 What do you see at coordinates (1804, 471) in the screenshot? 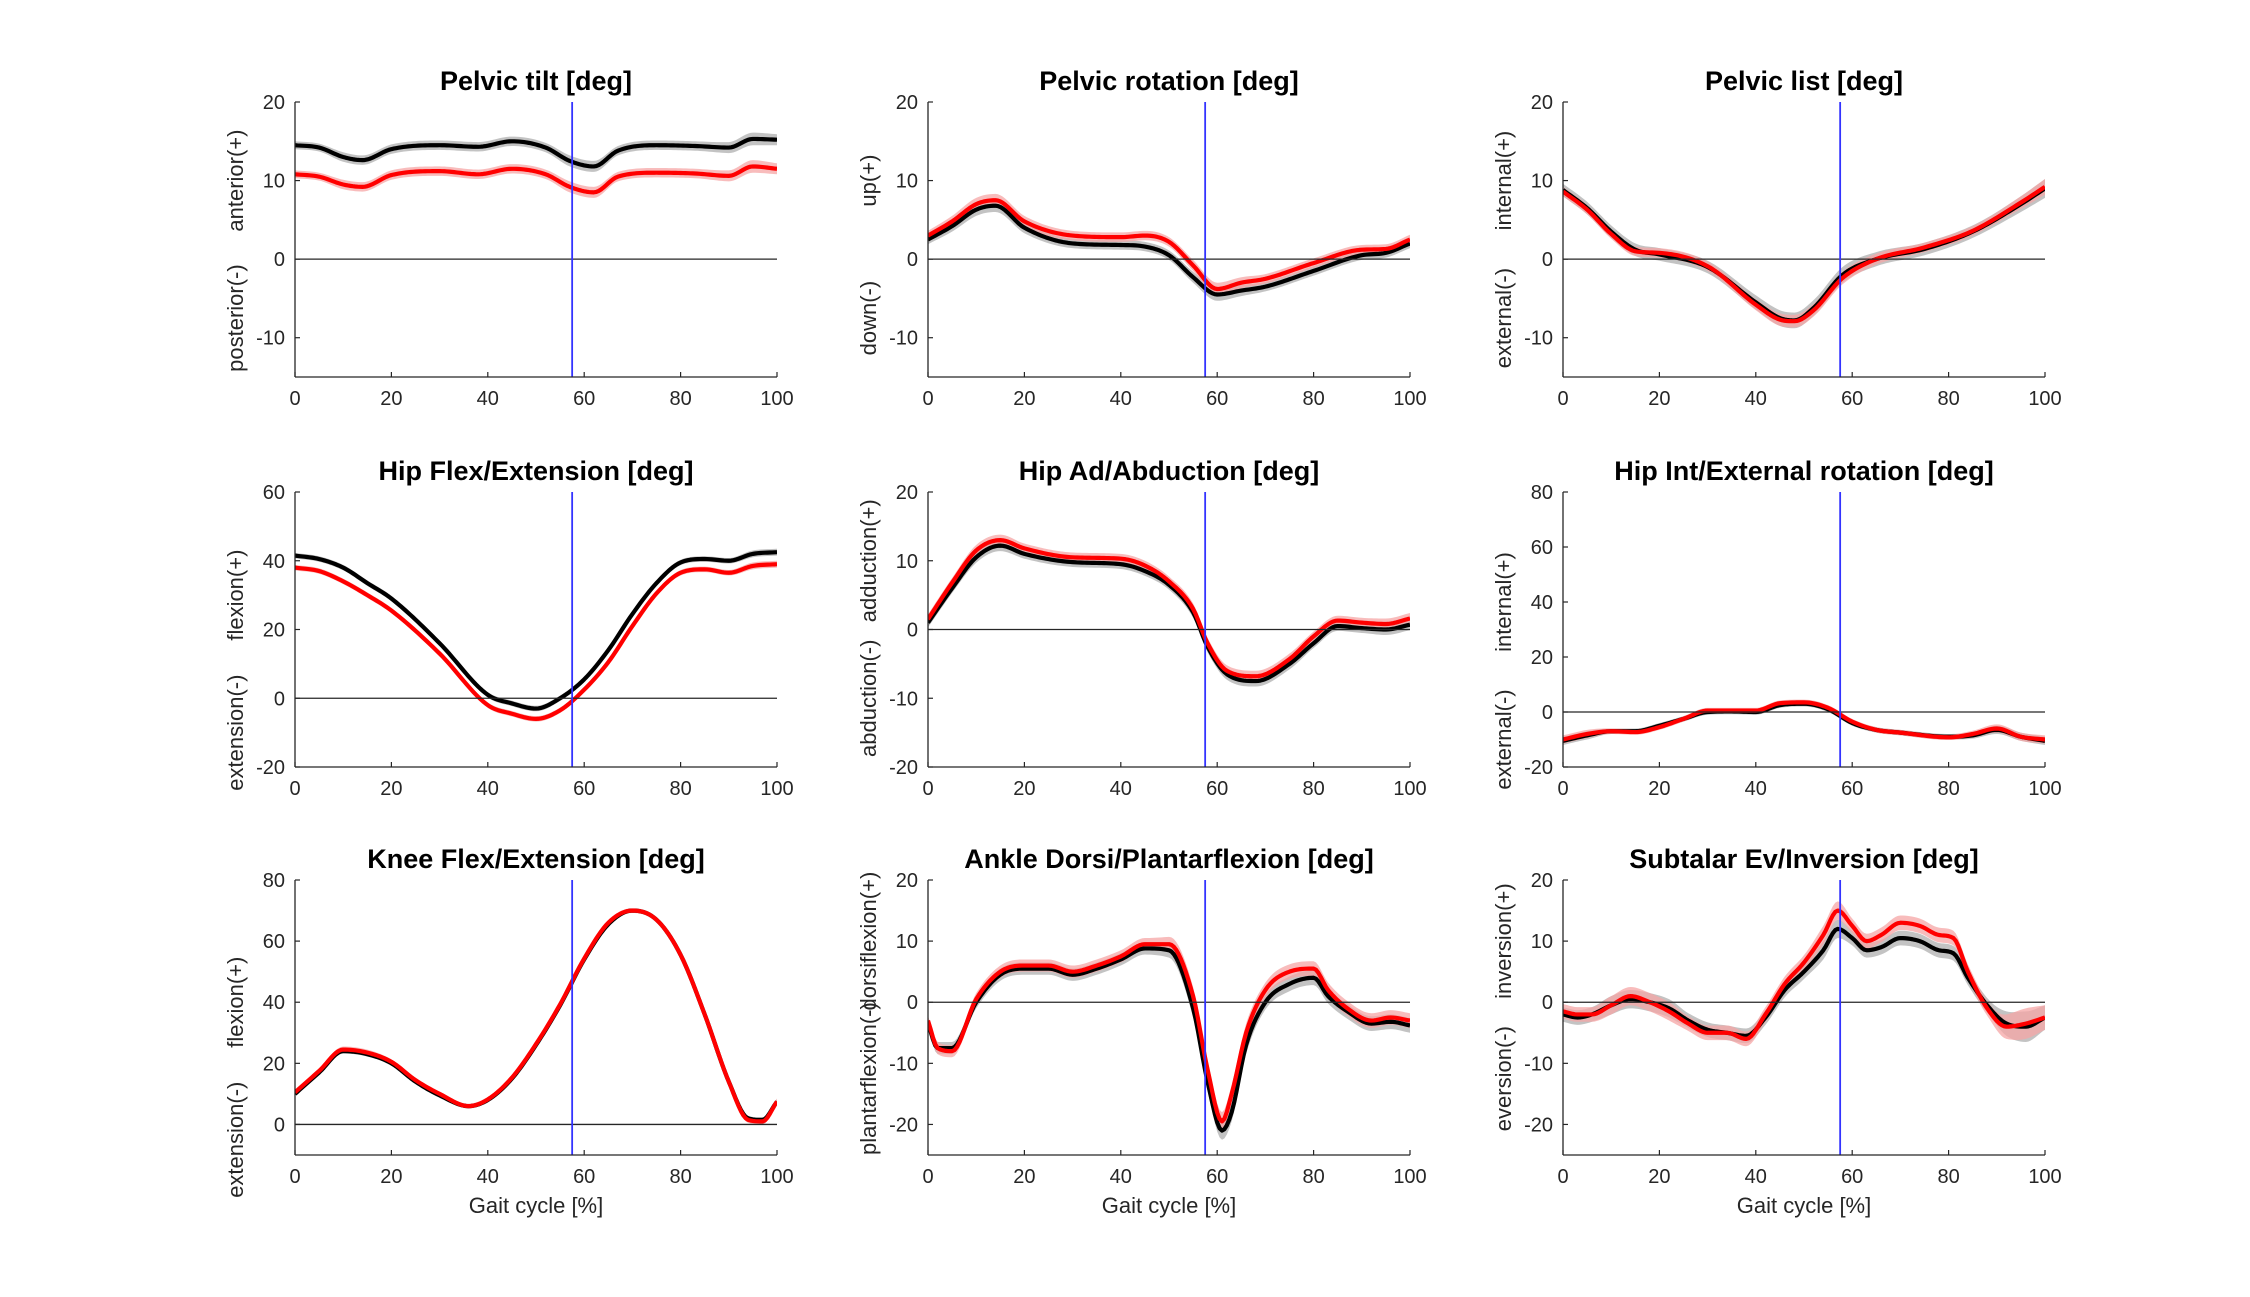
I see `chart-title: Hip Int/External rotation [deg]` at bounding box center [1804, 471].